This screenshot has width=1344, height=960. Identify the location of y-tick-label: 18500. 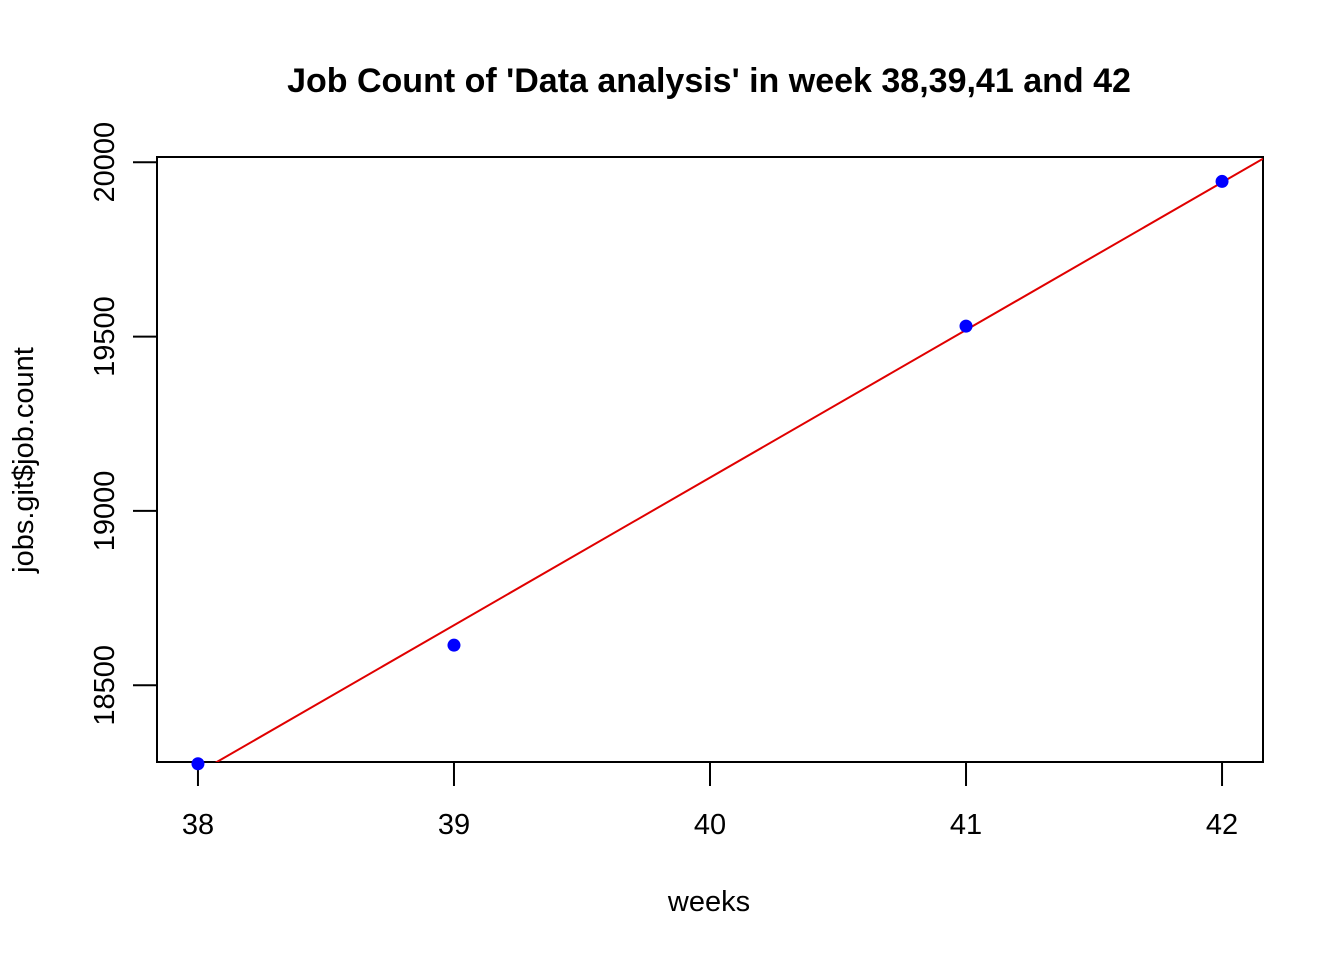
(105, 685).